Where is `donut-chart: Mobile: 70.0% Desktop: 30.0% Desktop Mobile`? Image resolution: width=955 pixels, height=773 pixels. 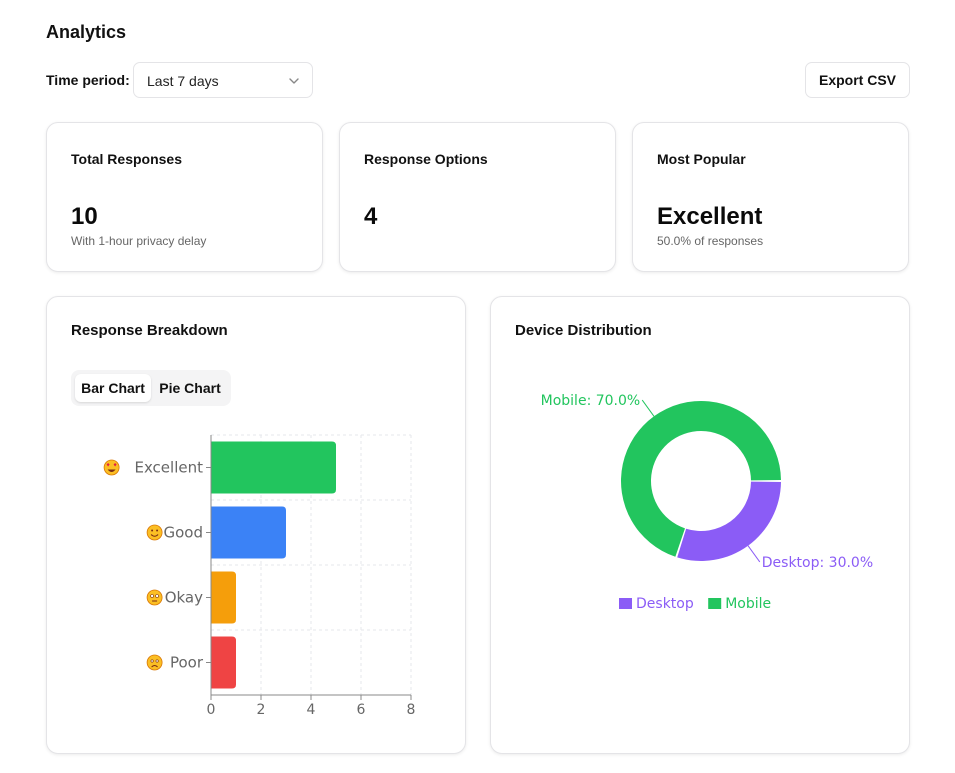 donut-chart: Mobile: 70.0% Desktop: 30.0% Desktop Mobile is located at coordinates (707, 502).